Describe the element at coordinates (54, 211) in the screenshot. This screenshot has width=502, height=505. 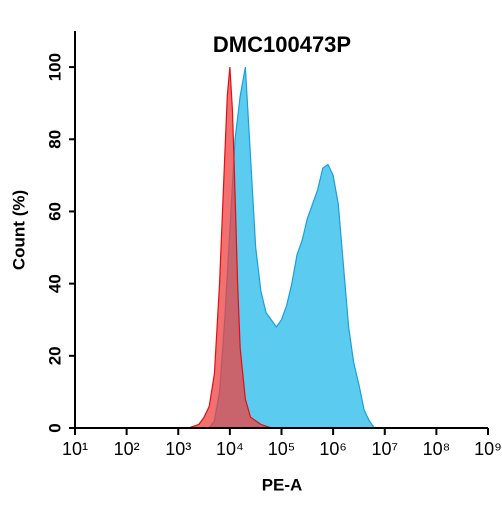
I see `y-tick-label: 60` at that location.